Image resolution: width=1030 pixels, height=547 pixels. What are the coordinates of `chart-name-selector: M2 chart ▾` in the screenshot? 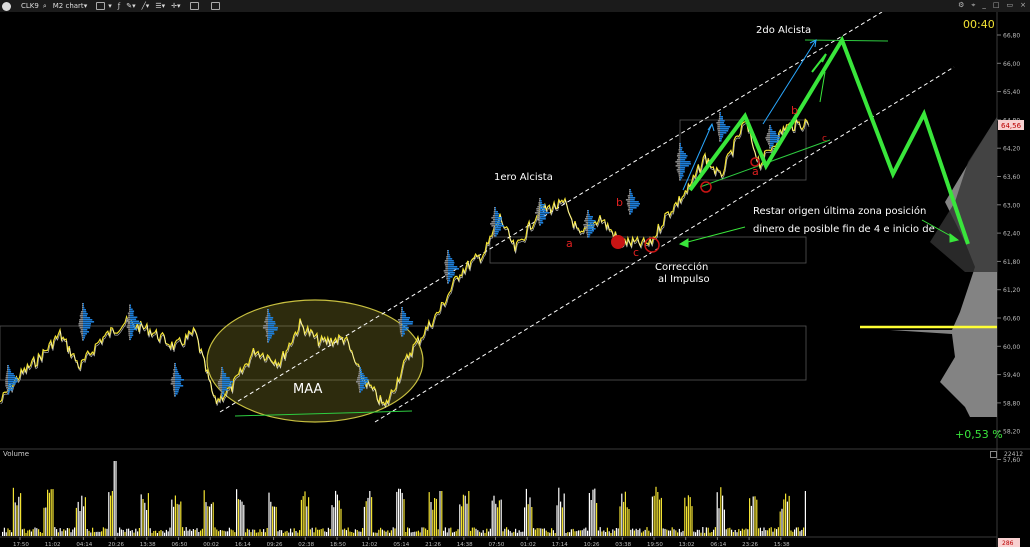 It's located at (70, 6).